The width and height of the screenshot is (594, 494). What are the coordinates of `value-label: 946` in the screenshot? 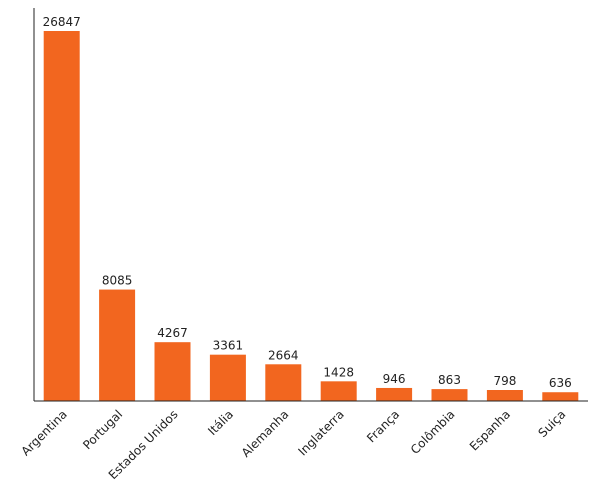 It's located at (394, 379).